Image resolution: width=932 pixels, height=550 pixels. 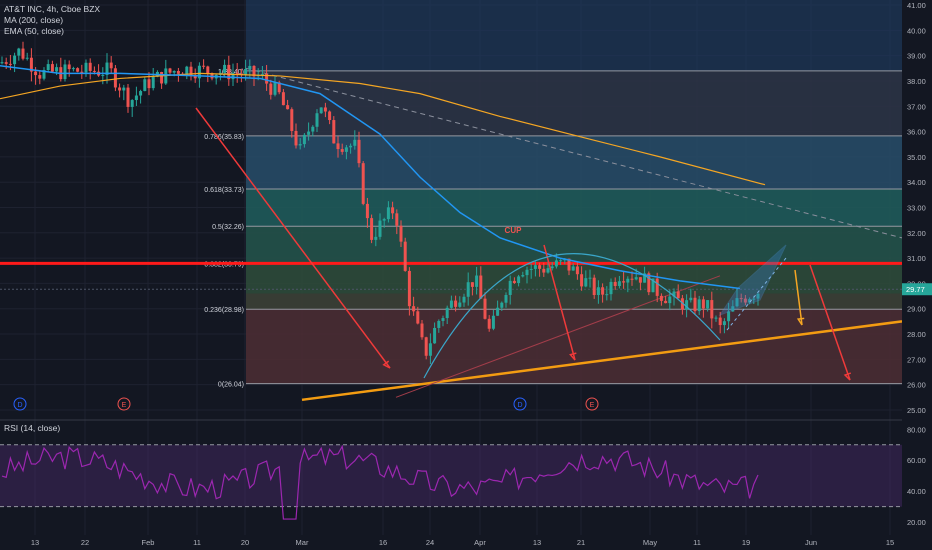 I want to click on cup-label: CUP, so click(x=514, y=230).